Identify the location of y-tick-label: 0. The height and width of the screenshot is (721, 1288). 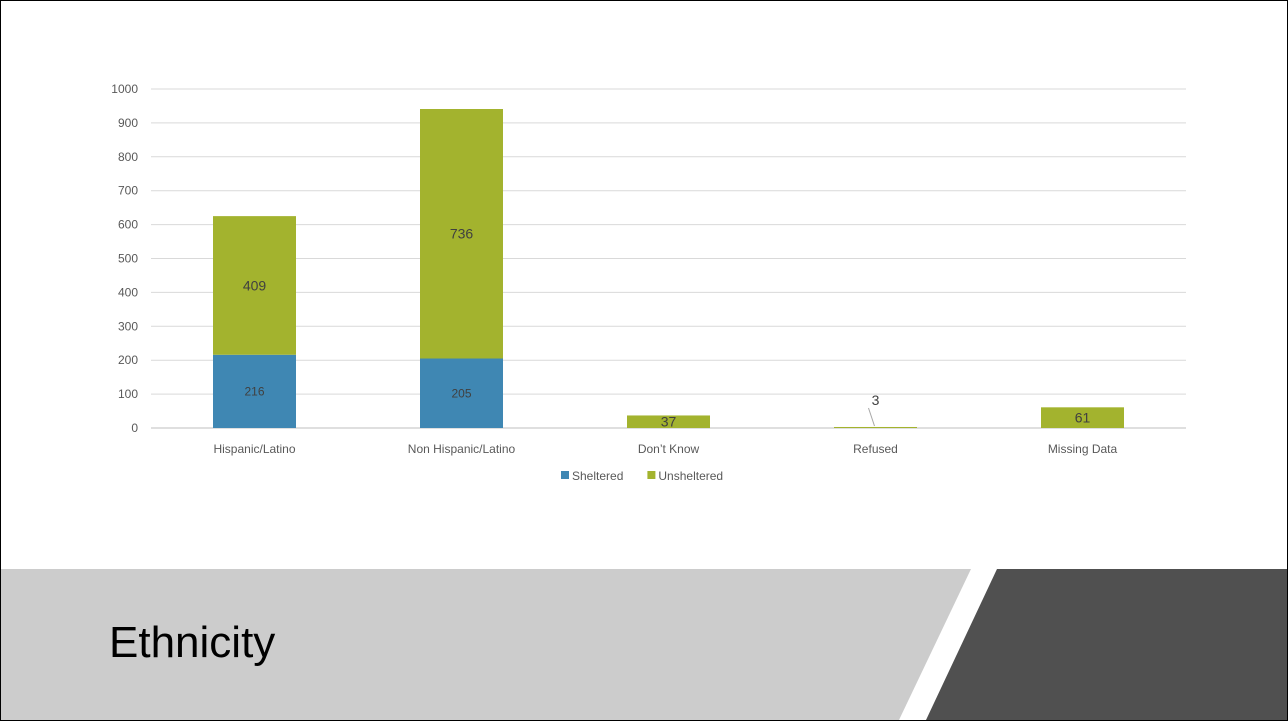
(134, 428).